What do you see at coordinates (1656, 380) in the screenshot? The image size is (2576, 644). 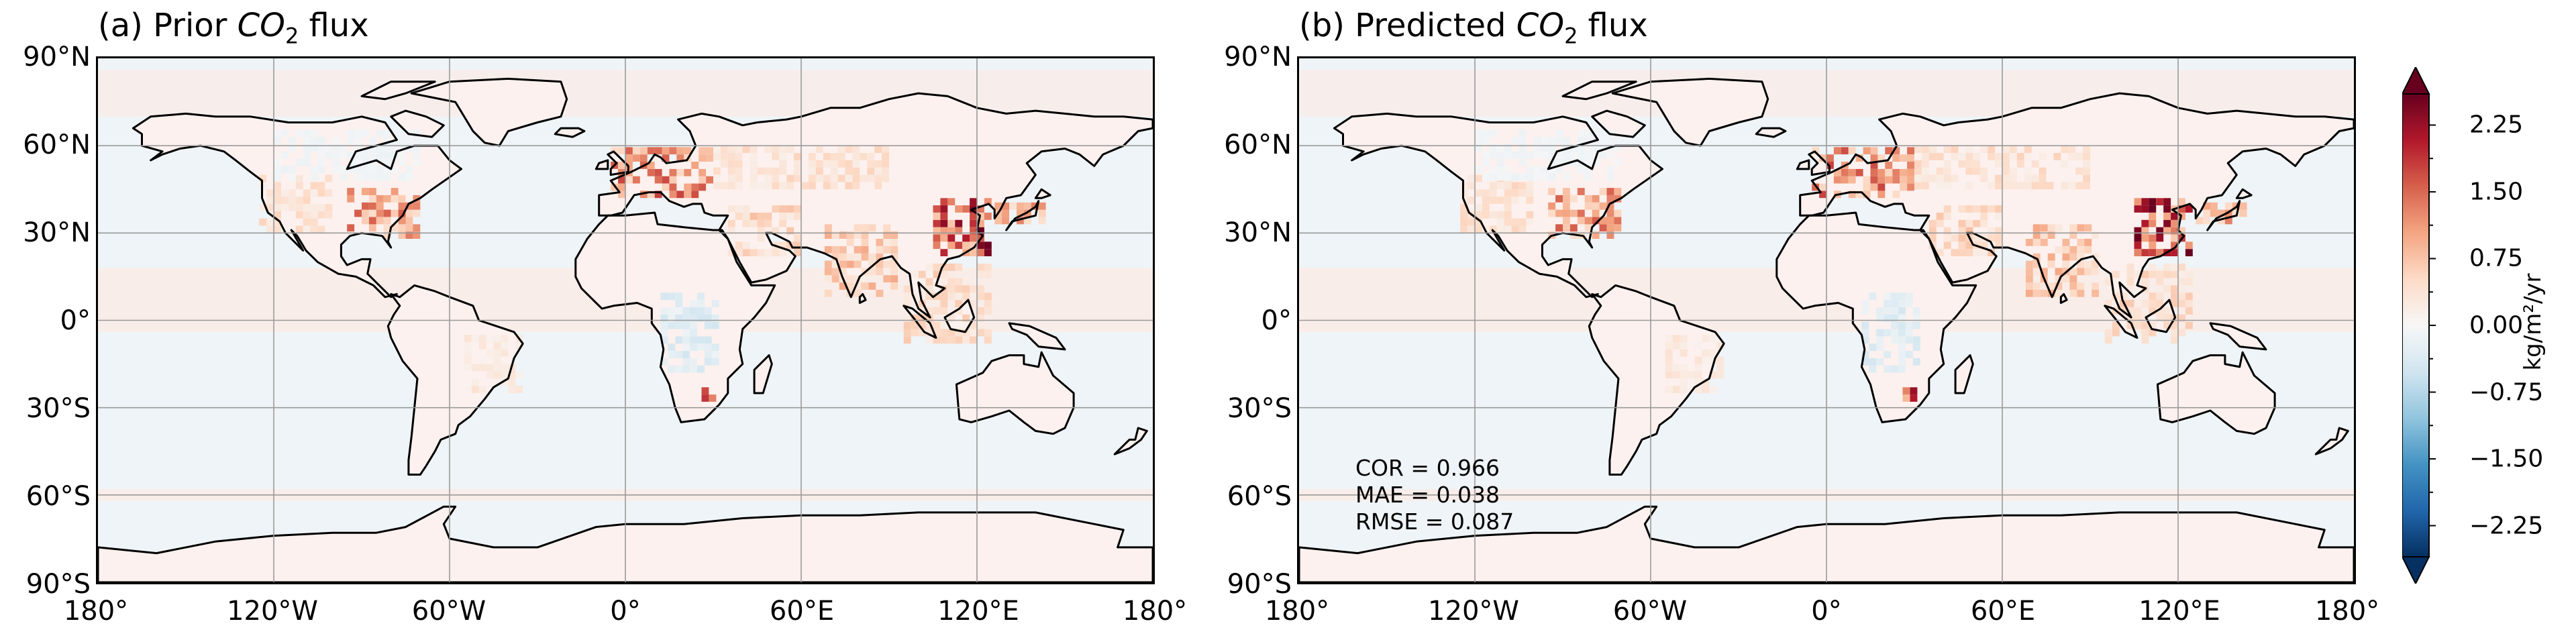 I see `coastline-south-america-b` at bounding box center [1656, 380].